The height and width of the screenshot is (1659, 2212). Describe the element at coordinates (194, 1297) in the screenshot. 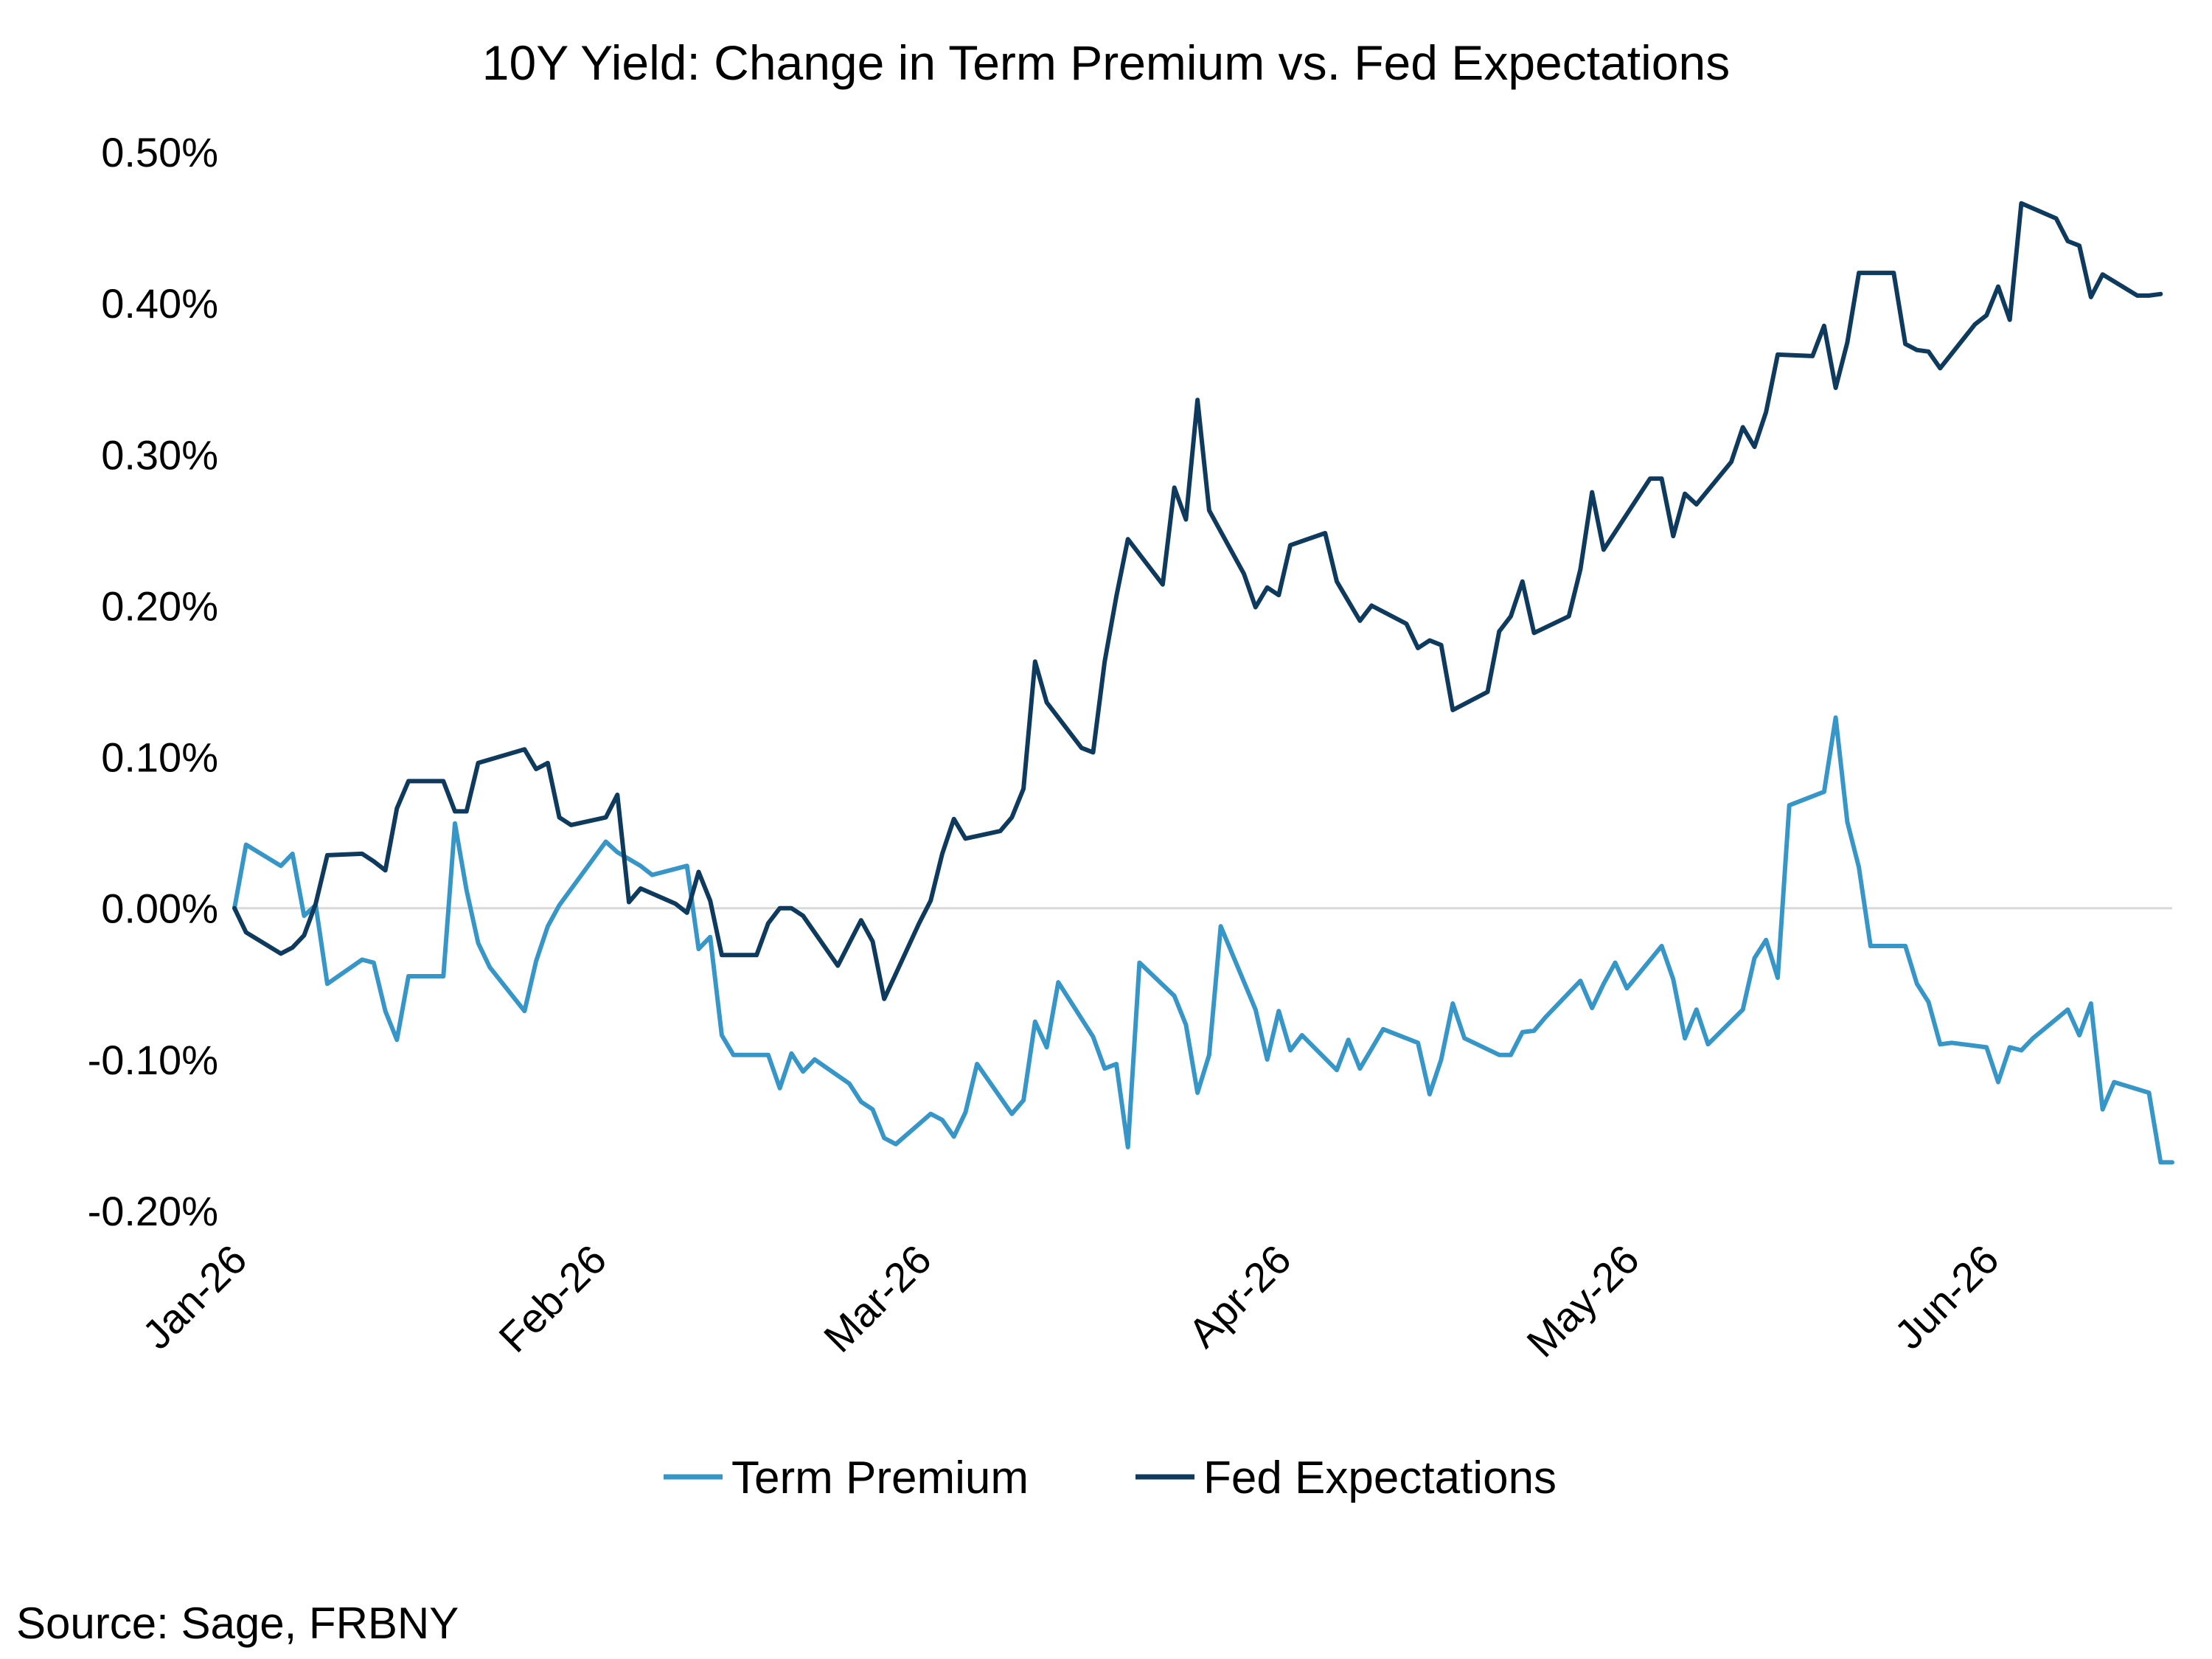

I see `x-tick-label: Jan-26` at that location.